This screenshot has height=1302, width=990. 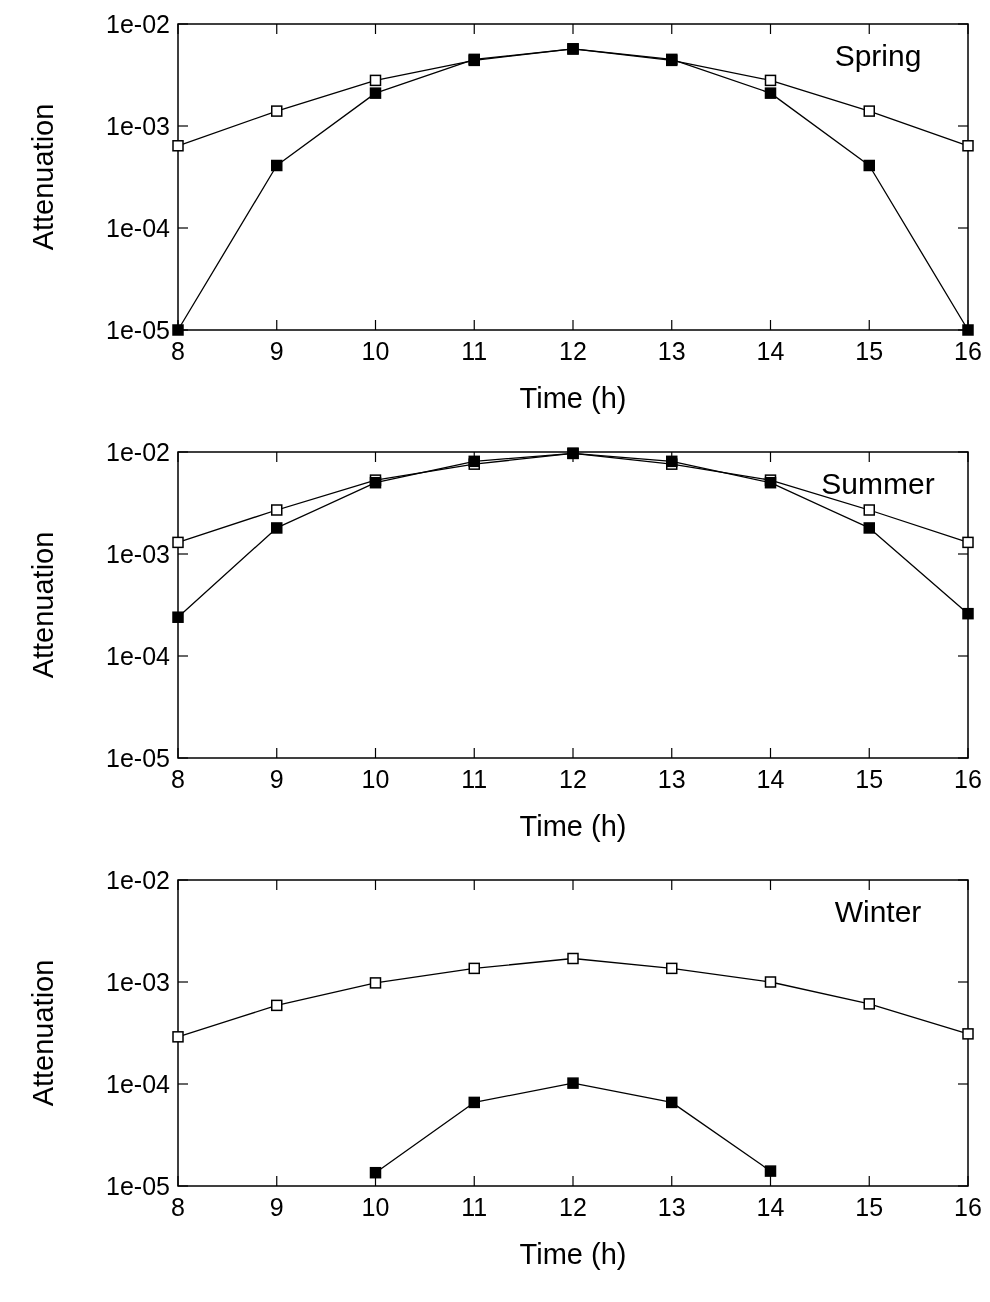 What do you see at coordinates (878, 911) in the screenshot?
I see `text: Winter` at bounding box center [878, 911].